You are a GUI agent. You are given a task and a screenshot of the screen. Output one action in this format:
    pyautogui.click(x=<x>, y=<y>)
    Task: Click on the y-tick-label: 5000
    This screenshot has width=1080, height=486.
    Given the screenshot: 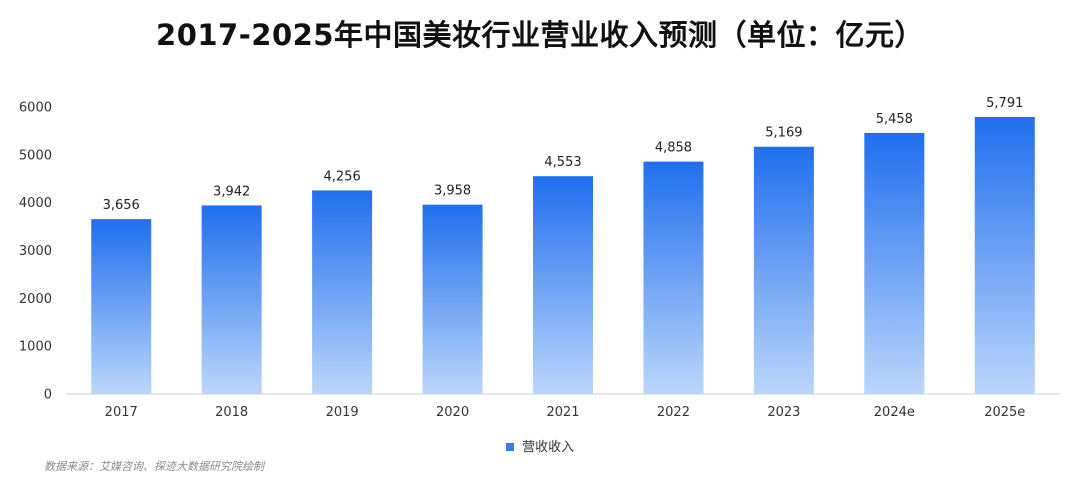 What is the action you would take?
    pyautogui.click(x=35, y=155)
    